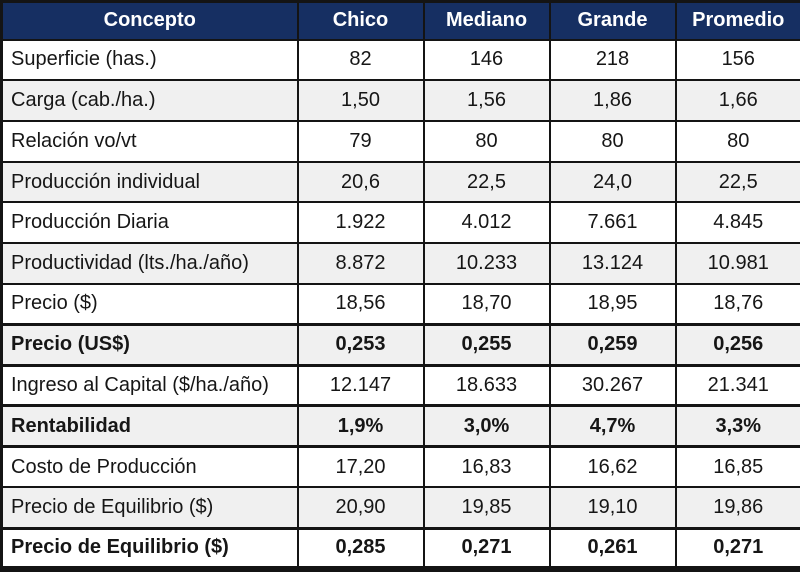 The width and height of the screenshot is (800, 572). What do you see at coordinates (486, 508) in the screenshot?
I see `cell-value: 19,85` at bounding box center [486, 508].